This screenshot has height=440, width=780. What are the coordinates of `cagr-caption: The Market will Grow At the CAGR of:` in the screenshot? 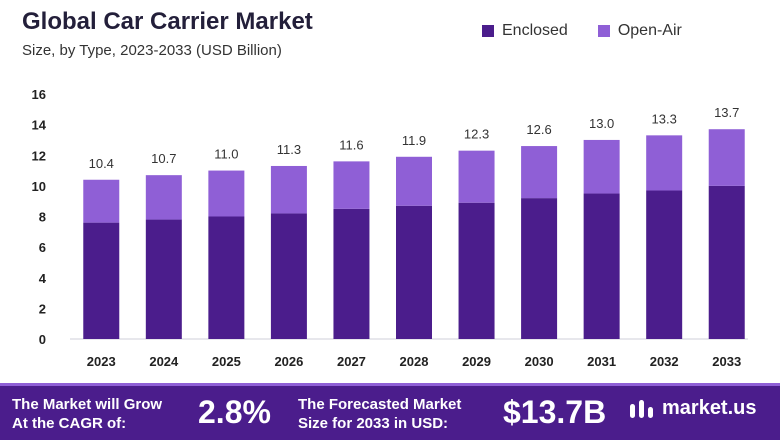 It's located at (87, 414).